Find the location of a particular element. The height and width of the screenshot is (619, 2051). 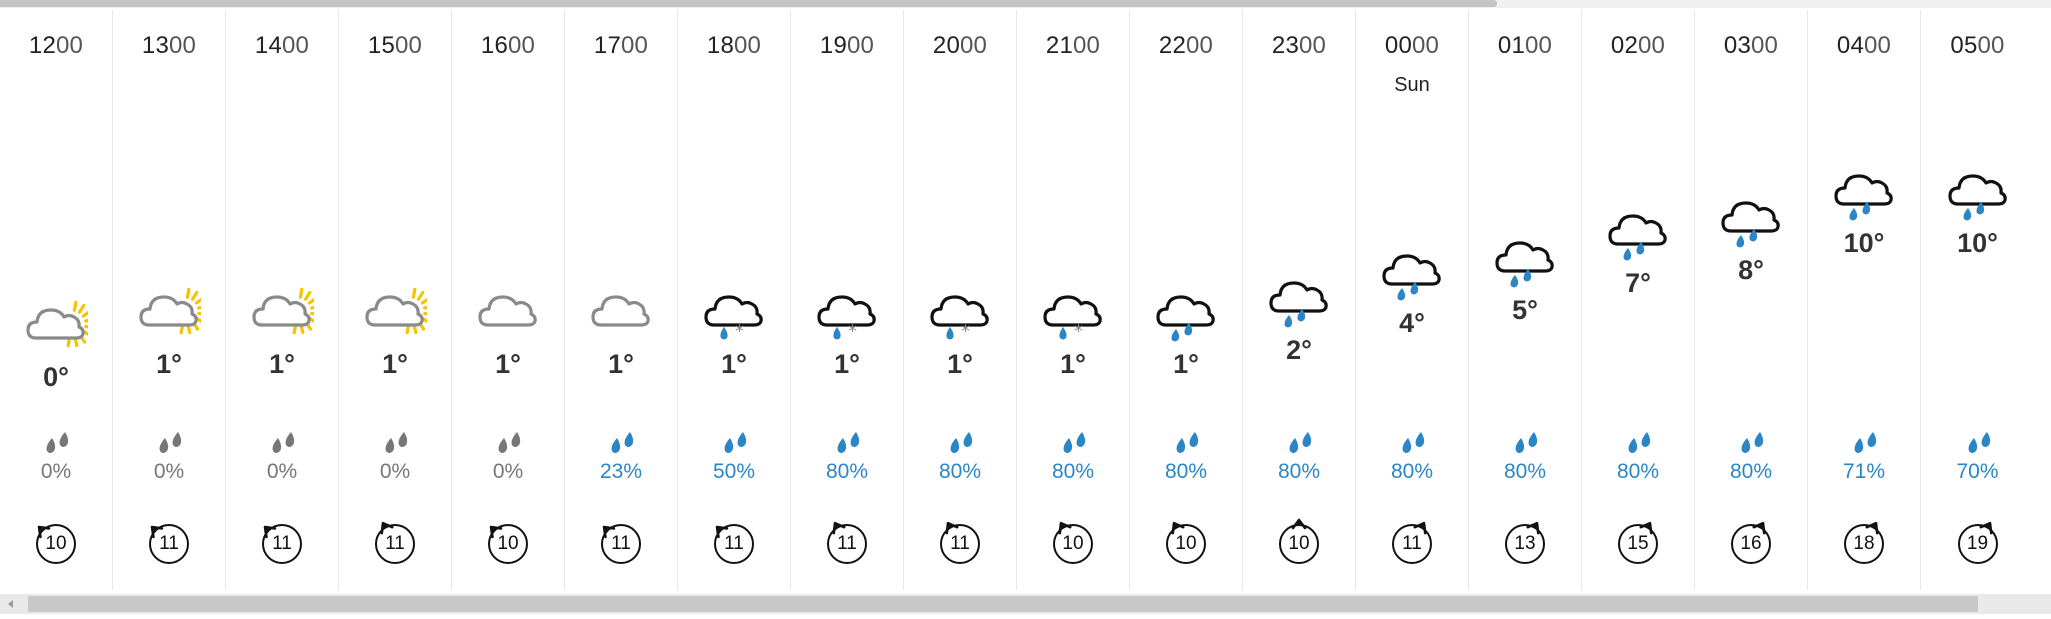

hour-label: 0500 is located at coordinates (1977, 46).